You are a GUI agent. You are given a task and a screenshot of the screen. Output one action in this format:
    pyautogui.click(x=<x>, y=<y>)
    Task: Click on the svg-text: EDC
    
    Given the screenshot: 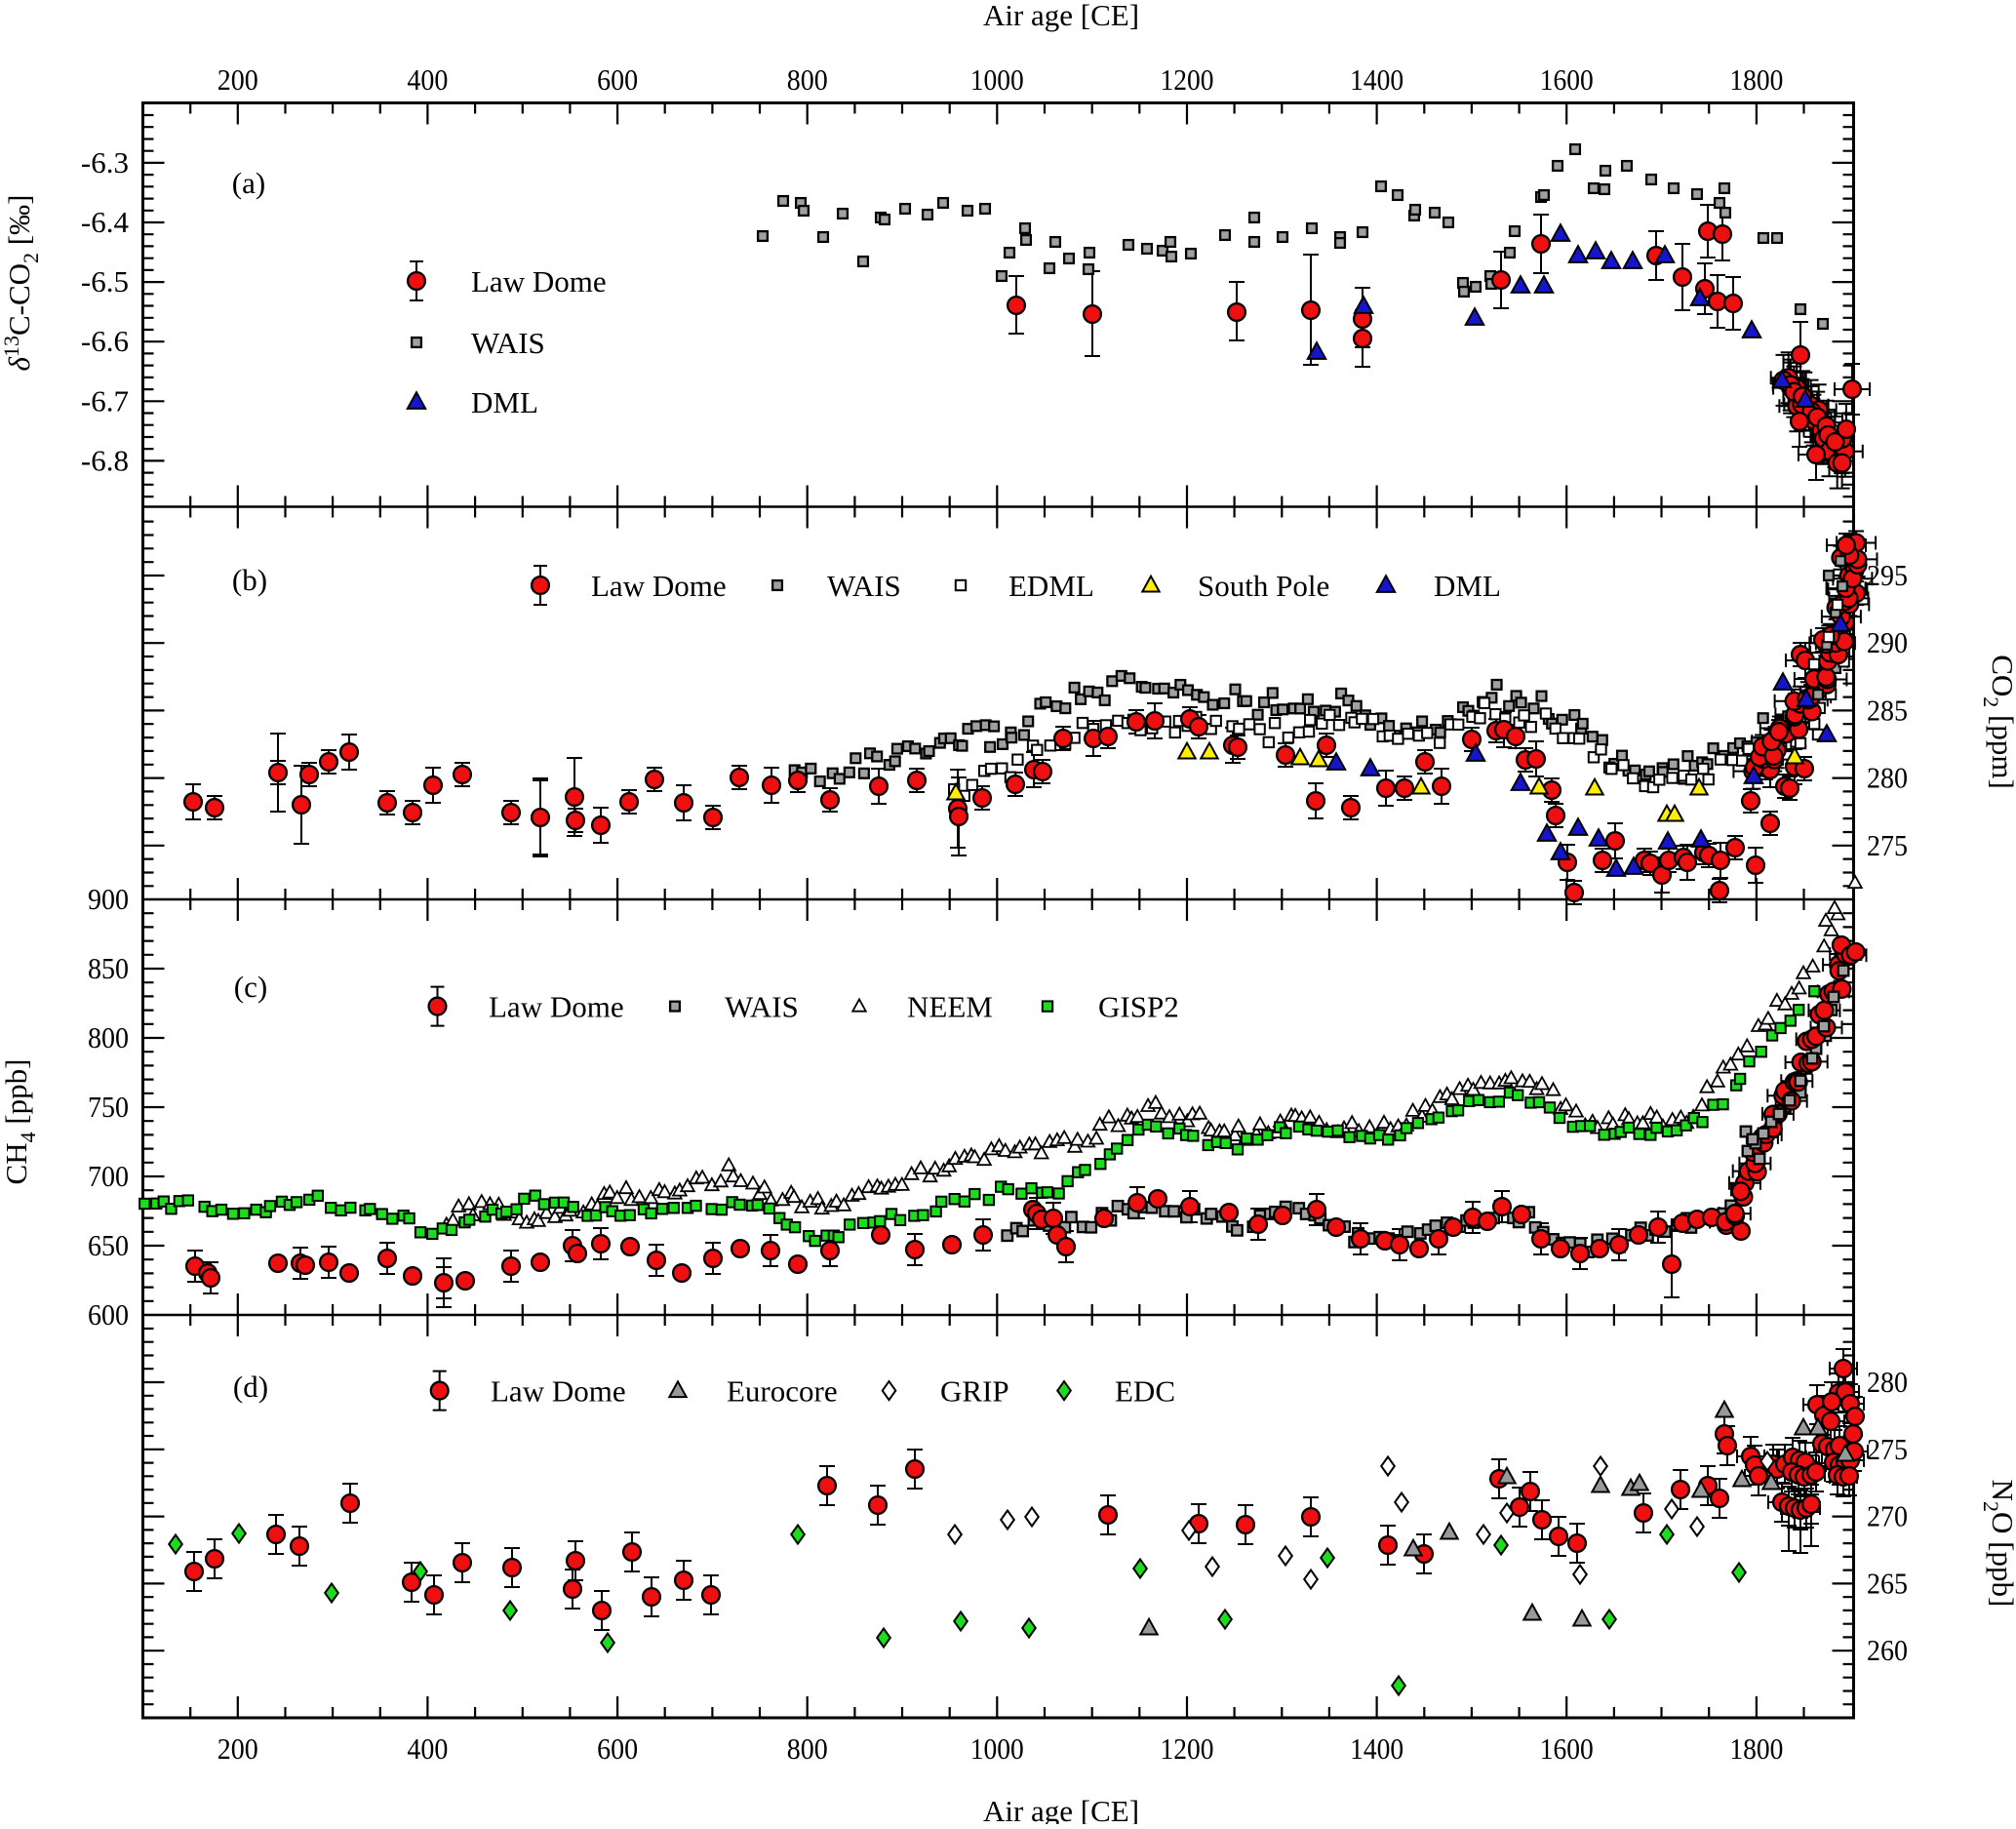 What is the action you would take?
    pyautogui.click(x=1145, y=1392)
    